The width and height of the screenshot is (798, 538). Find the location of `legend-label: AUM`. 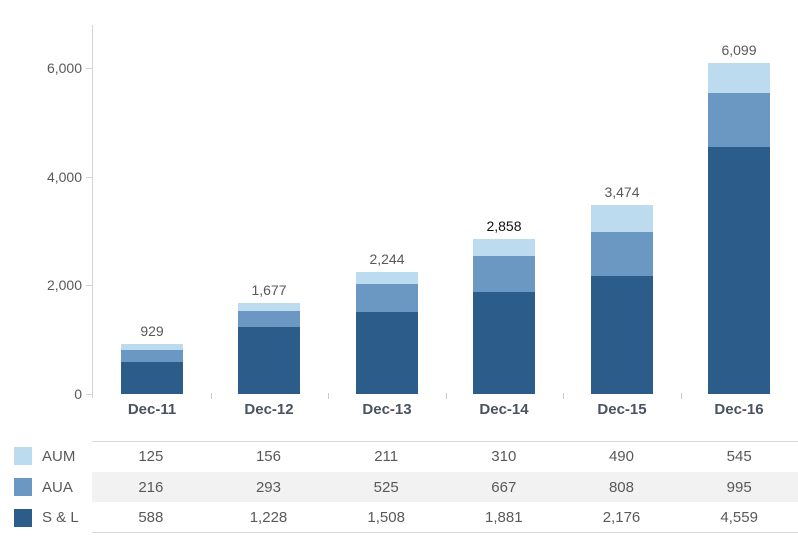

legend-label: AUM is located at coordinates (59, 456).